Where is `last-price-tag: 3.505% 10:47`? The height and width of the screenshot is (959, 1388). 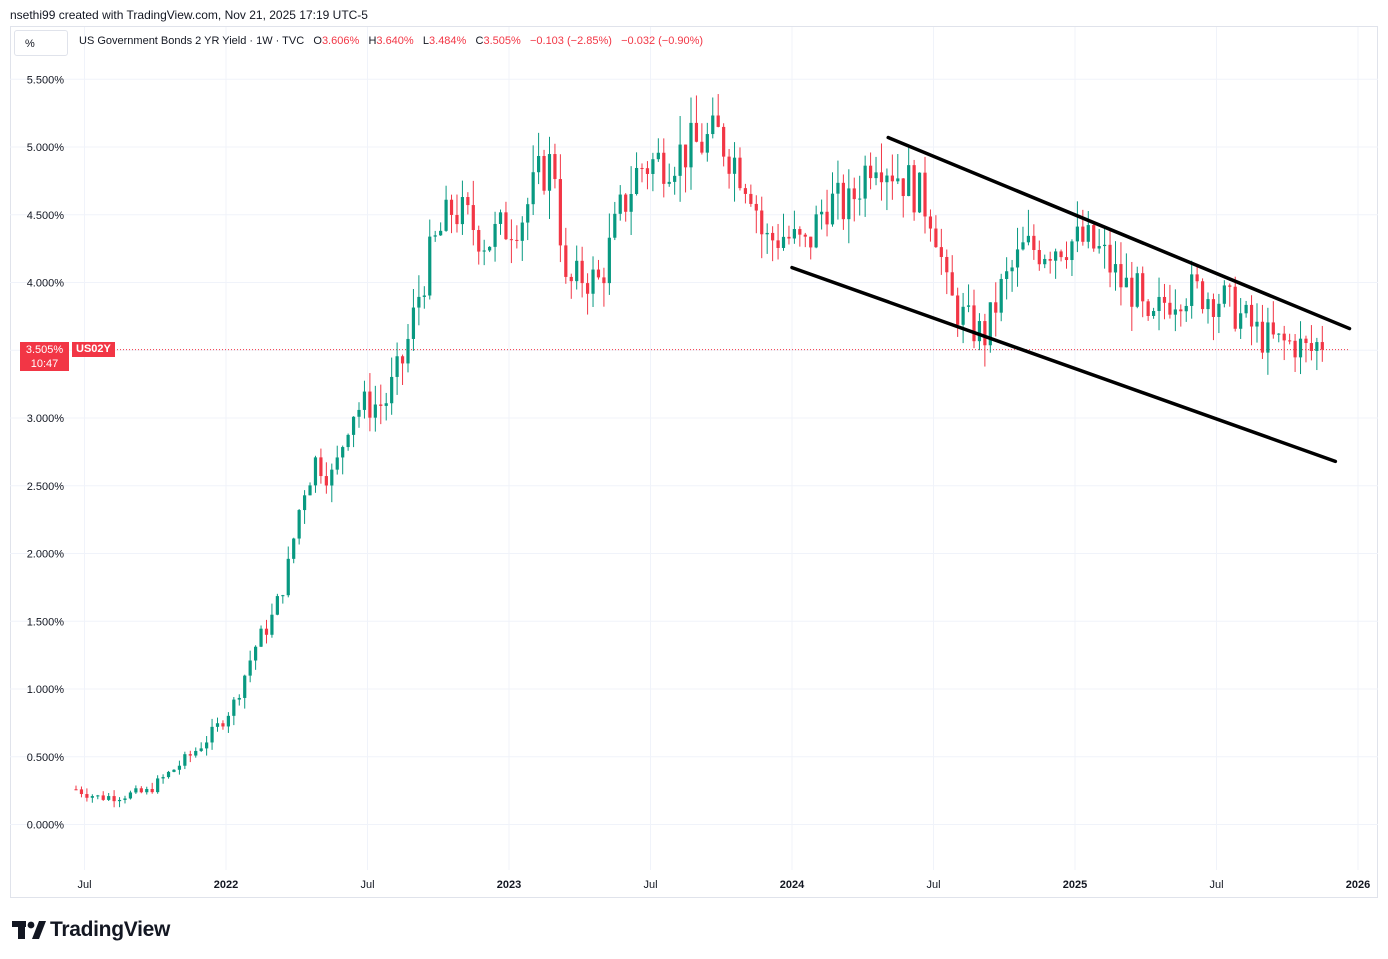 last-price-tag: 3.505% 10:47 is located at coordinates (44, 356).